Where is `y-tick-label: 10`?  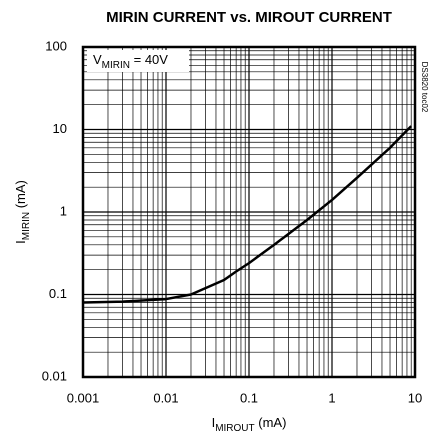 y-tick-label: 10 is located at coordinates (60, 128).